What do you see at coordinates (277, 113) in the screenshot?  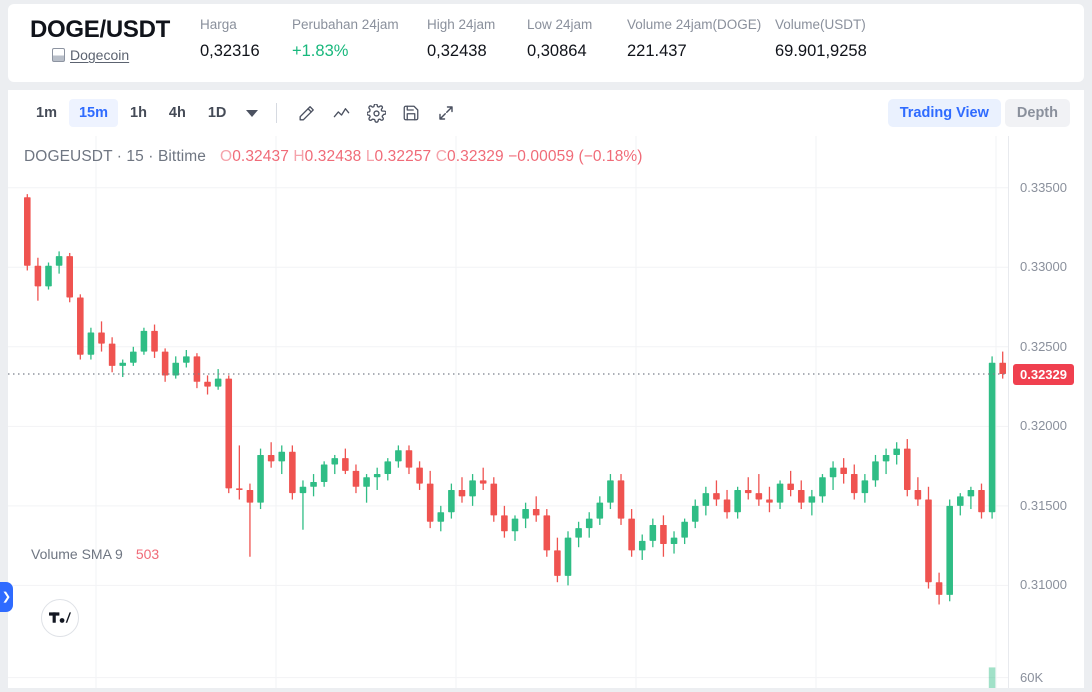 I see `toolbar-divider` at bounding box center [277, 113].